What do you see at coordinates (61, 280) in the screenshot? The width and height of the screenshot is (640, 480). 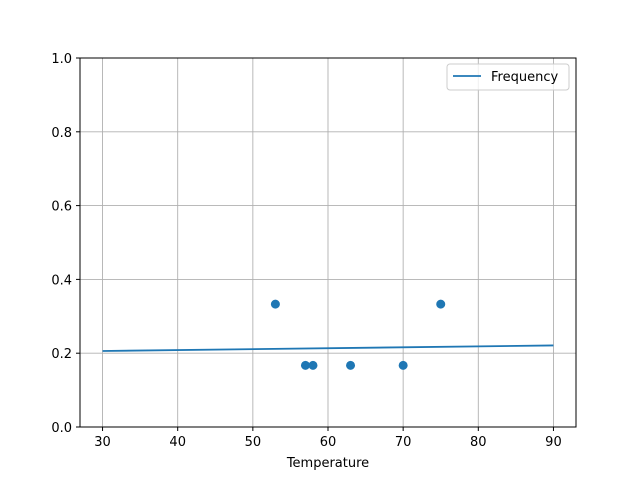 I see `y-tick-label: 0.4` at bounding box center [61, 280].